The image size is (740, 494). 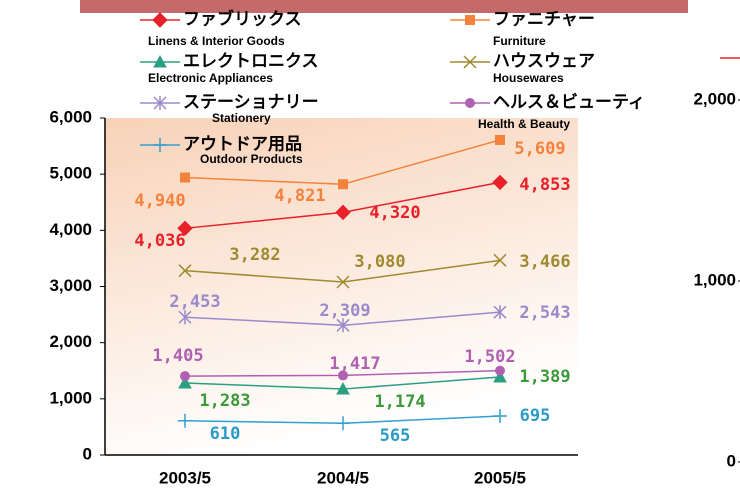 I want to click on legend-label: ヘルス＆ビューティ, so click(x=569, y=101).